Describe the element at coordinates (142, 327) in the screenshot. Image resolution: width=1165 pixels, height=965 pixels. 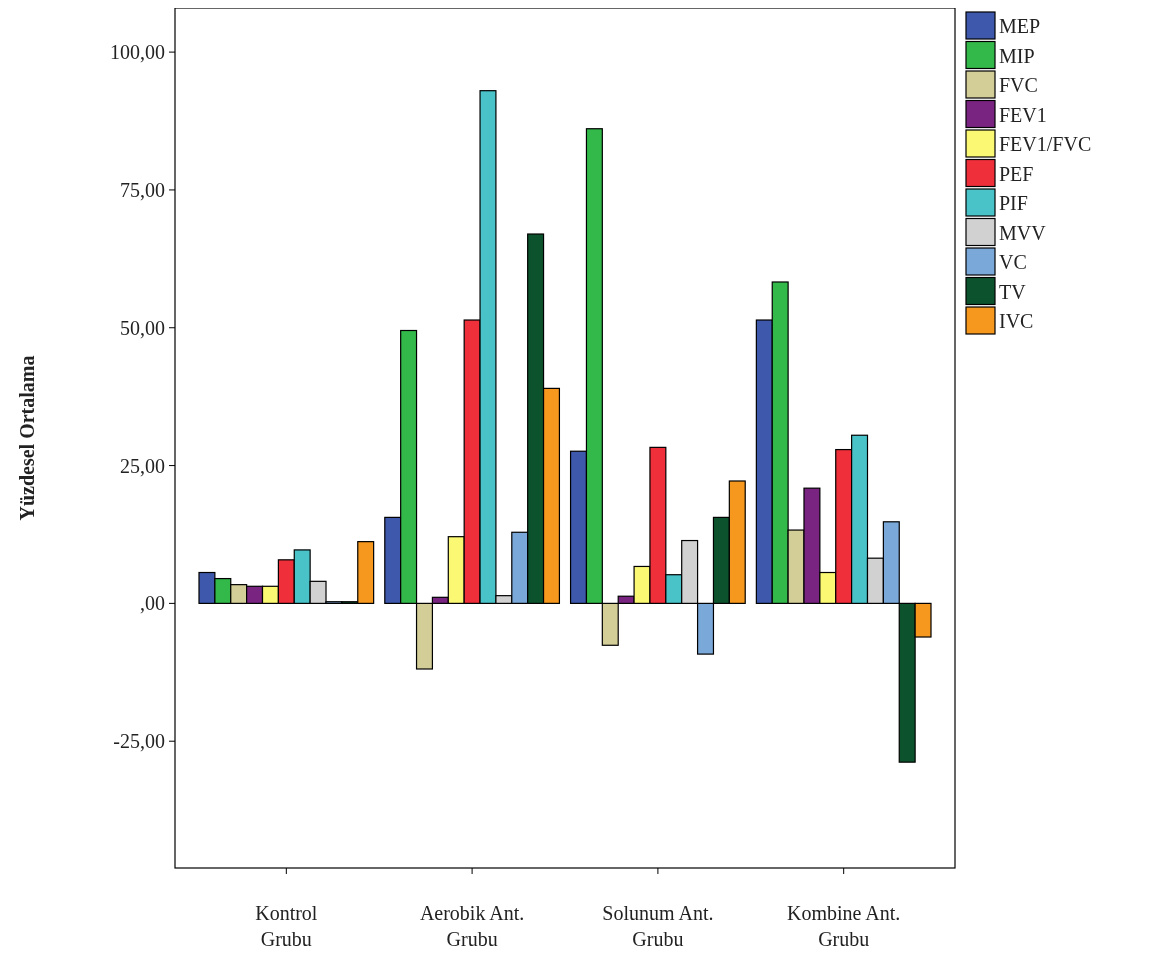
I see `y-tick-label: 50,00` at that location.